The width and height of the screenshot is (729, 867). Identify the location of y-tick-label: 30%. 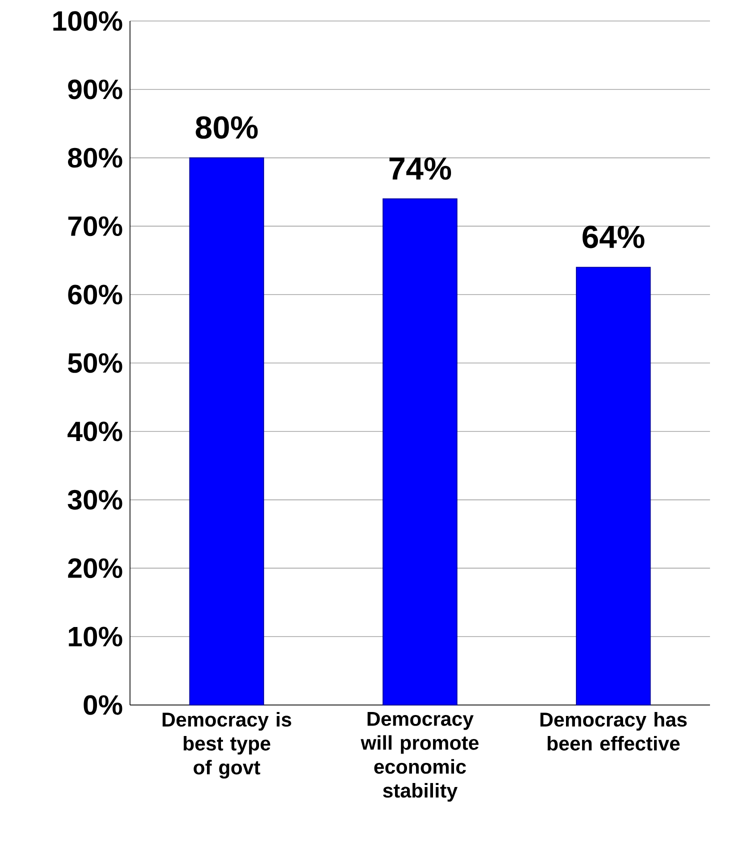
(95, 500).